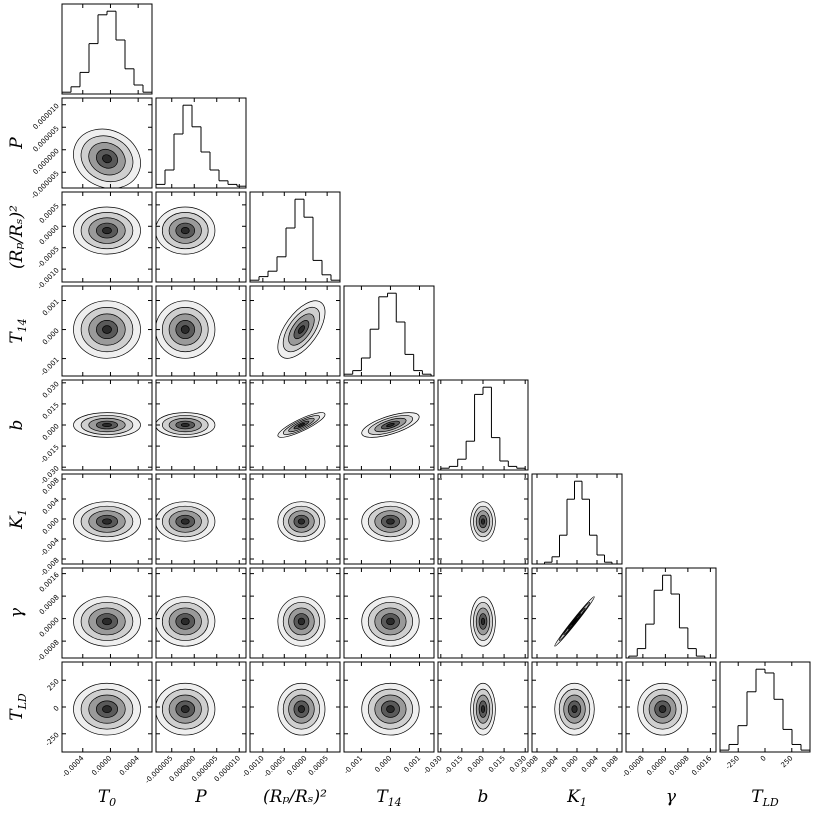 This screenshot has width=814, height=814. I want to click on axis-title-main: b, so click(17, 425).